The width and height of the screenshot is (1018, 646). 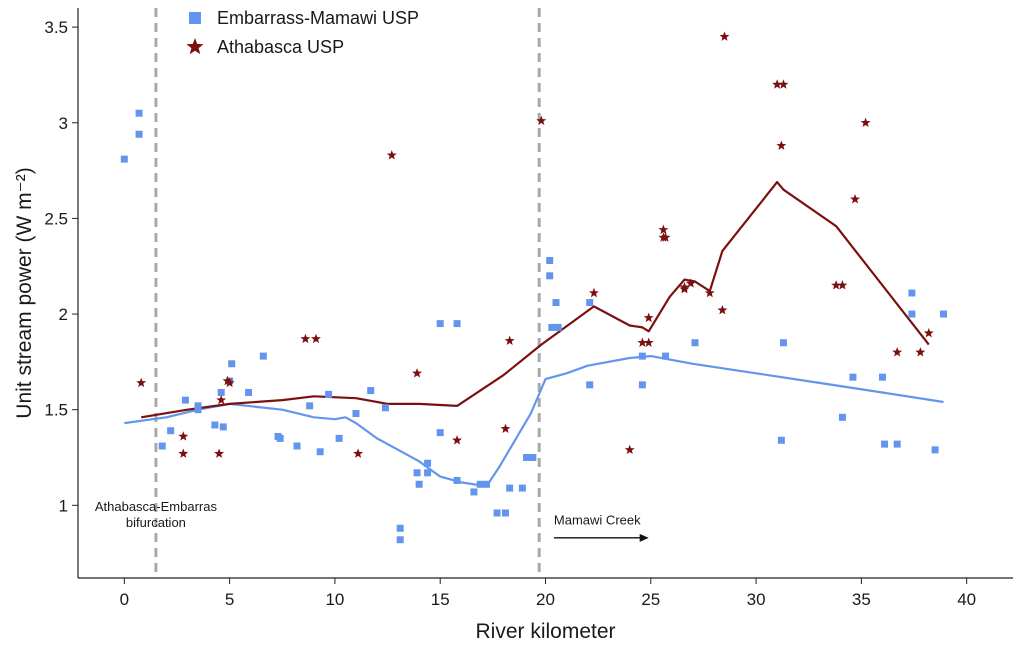 I want to click on annotation-text: bifurcation, so click(x=156, y=522).